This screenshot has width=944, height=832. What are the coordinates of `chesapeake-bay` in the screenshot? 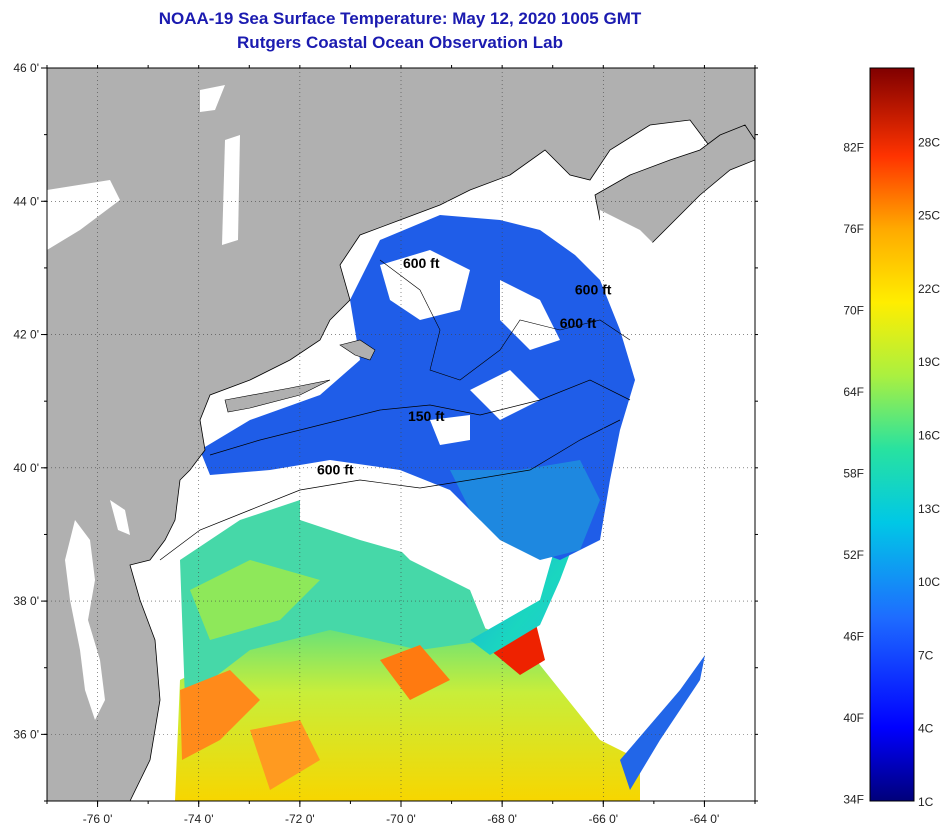 It's located at (85, 620).